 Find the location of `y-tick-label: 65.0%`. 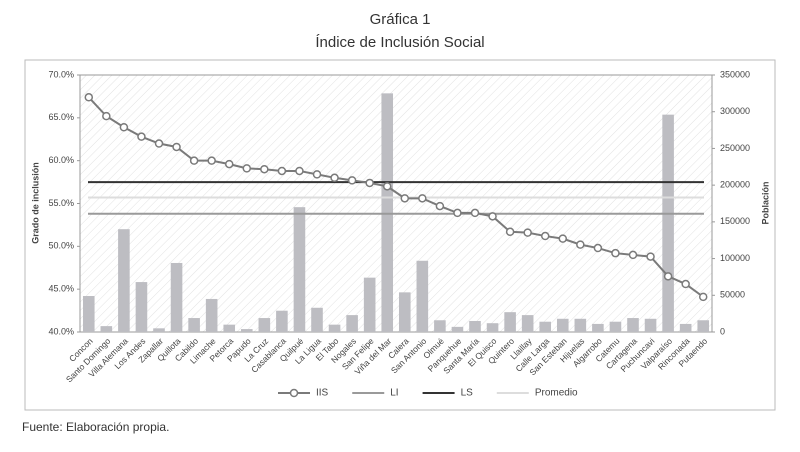

y-tick-label: 65.0% is located at coordinates (61, 117).